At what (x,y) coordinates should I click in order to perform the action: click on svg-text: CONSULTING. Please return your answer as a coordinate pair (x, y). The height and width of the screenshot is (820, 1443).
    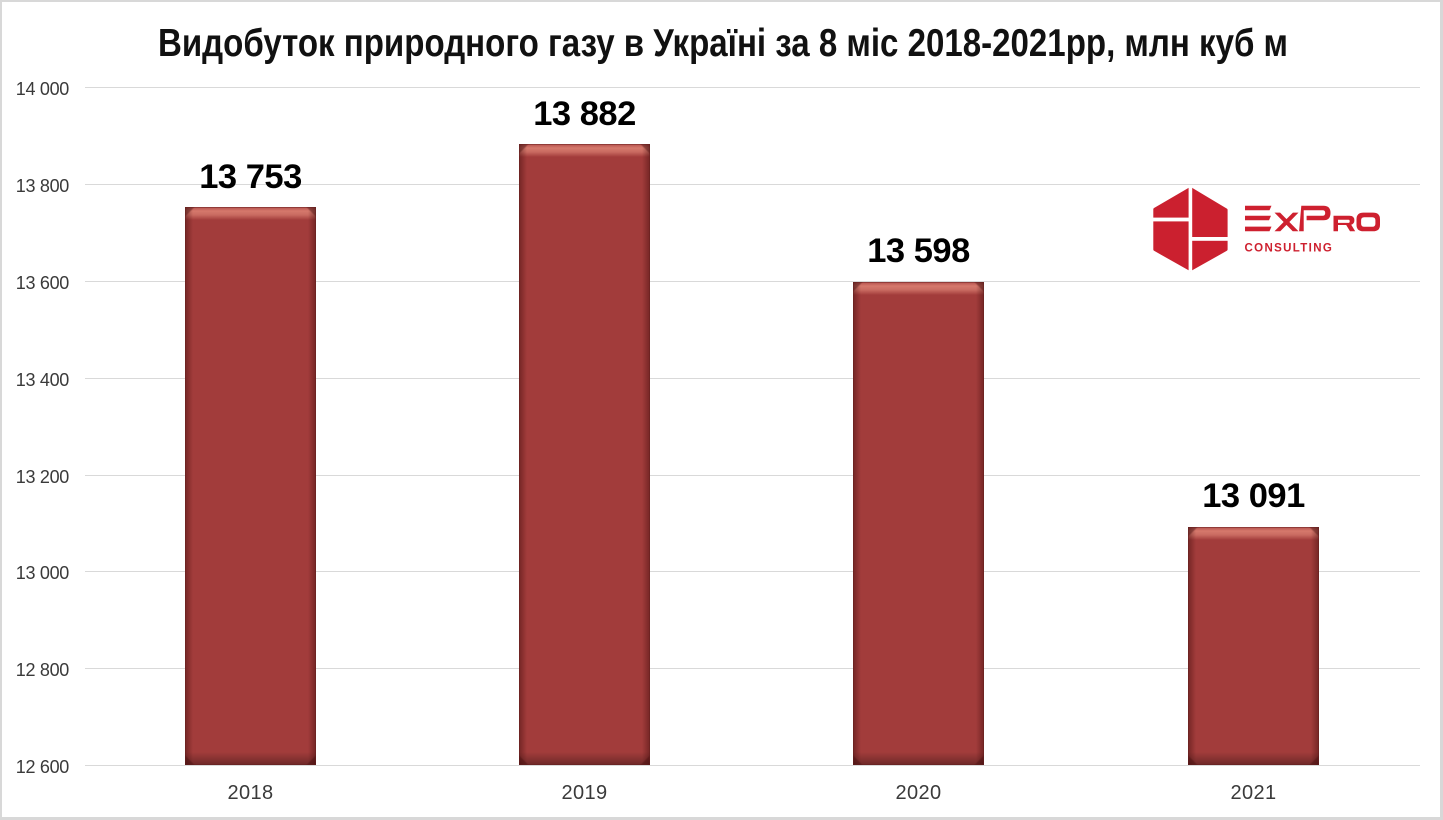
    Looking at the image, I should click on (1289, 249).